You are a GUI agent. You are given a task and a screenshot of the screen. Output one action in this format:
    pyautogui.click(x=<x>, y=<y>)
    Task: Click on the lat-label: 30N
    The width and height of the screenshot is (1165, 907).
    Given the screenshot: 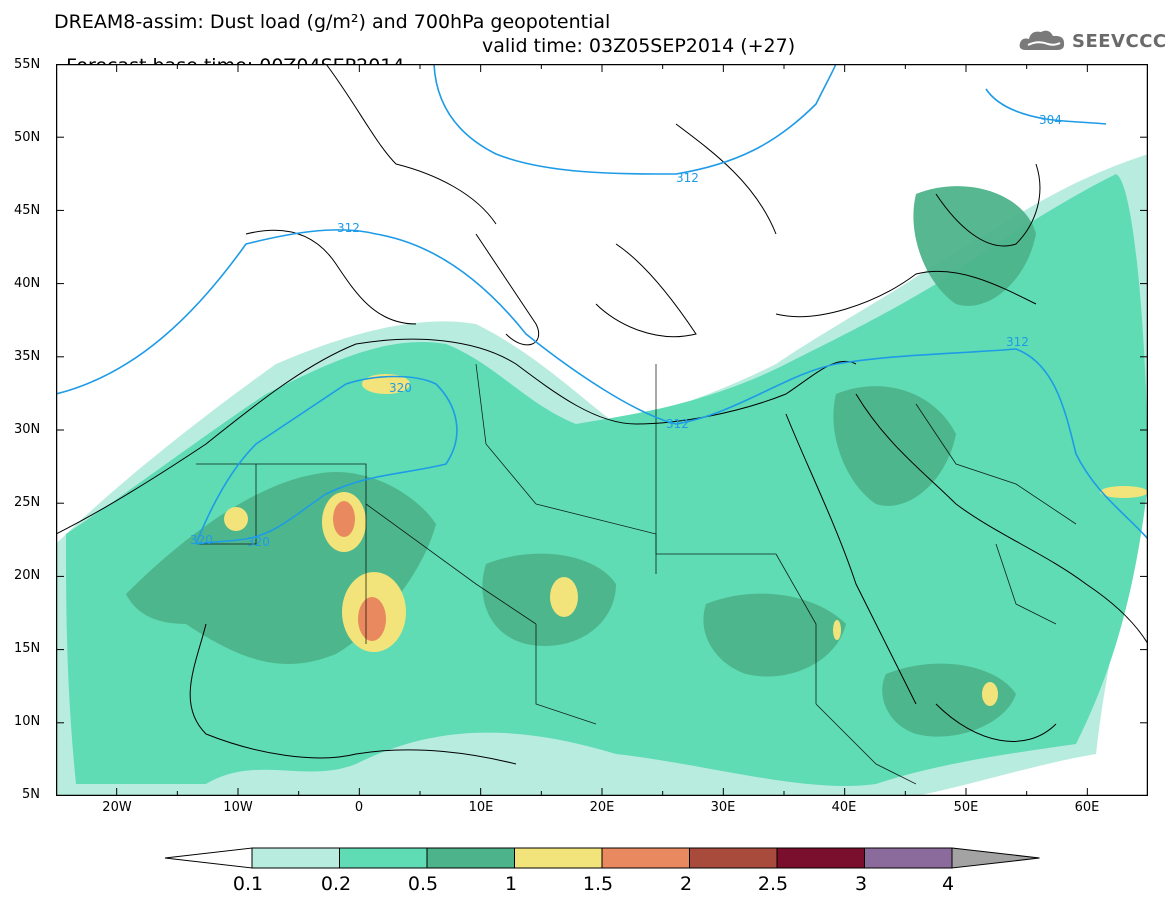 What is the action you would take?
    pyautogui.click(x=27, y=429)
    